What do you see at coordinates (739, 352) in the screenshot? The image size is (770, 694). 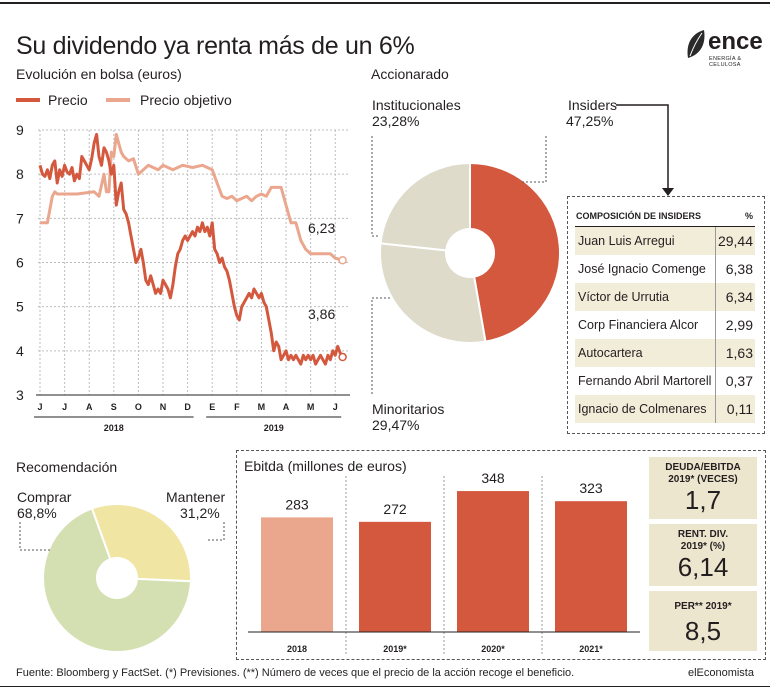 I see `insider-pct: 1,63` at bounding box center [739, 352].